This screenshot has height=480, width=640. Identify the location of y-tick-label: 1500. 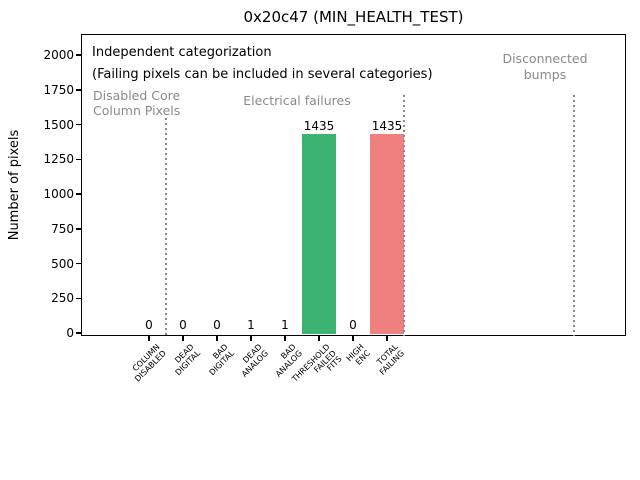
(58, 124).